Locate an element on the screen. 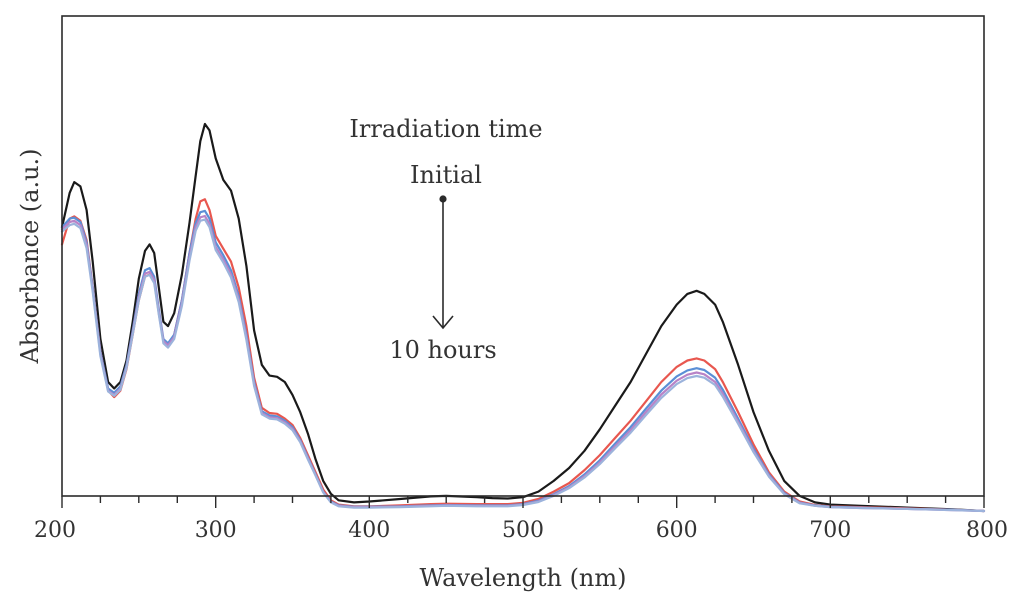 Image resolution: width=1012 pixels, height=598 pixels. annotation-title: Irradiation time is located at coordinates (445, 129).